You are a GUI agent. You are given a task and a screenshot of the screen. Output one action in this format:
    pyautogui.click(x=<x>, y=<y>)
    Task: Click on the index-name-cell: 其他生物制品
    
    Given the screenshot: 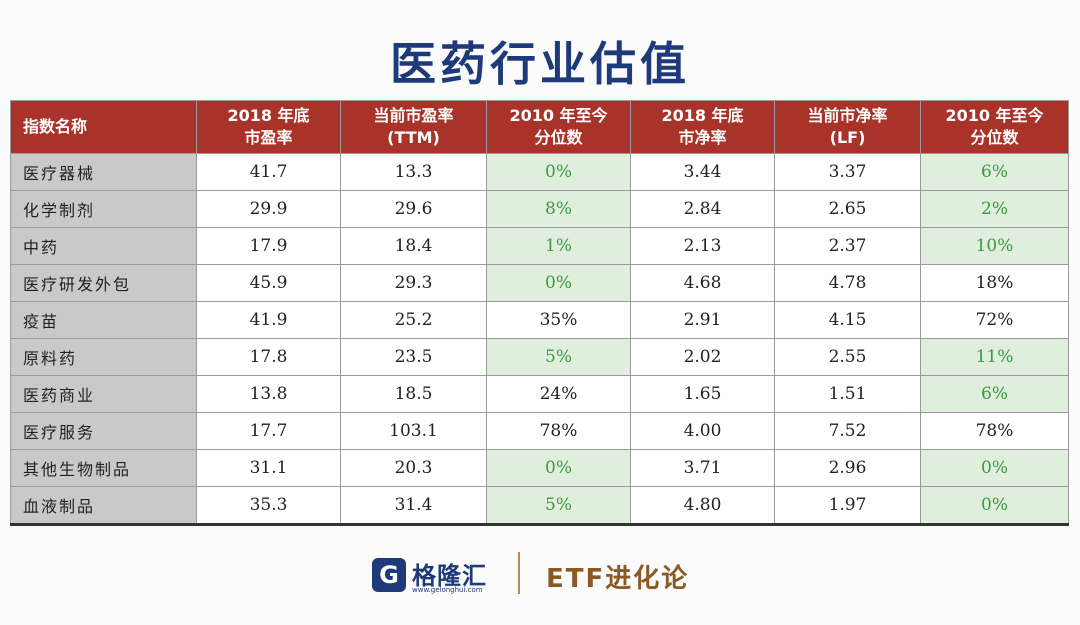 What is the action you would take?
    pyautogui.click(x=103, y=468)
    